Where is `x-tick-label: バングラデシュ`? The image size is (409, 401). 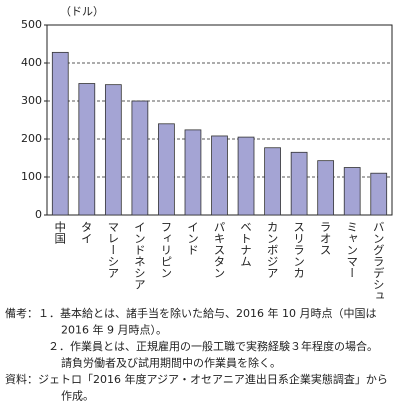 x-tick-label: バングラデシュ is located at coordinates (379, 261).